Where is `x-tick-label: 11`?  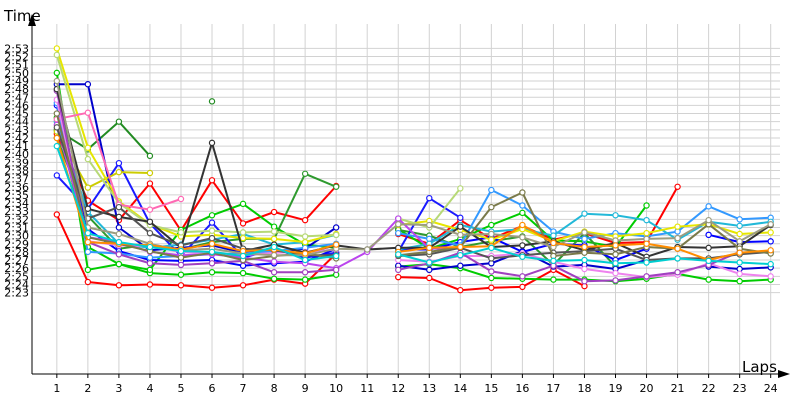
x-tick-label: 11 is located at coordinates (367, 388).